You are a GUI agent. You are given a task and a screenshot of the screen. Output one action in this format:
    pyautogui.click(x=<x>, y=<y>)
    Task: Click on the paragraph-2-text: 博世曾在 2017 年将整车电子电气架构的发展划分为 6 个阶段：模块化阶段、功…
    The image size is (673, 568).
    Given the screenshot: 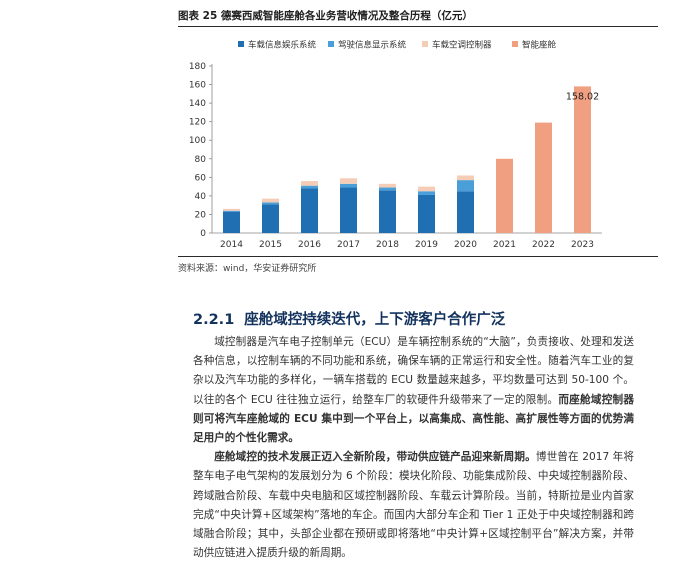 What is the action you would take?
    pyautogui.click(x=413, y=505)
    